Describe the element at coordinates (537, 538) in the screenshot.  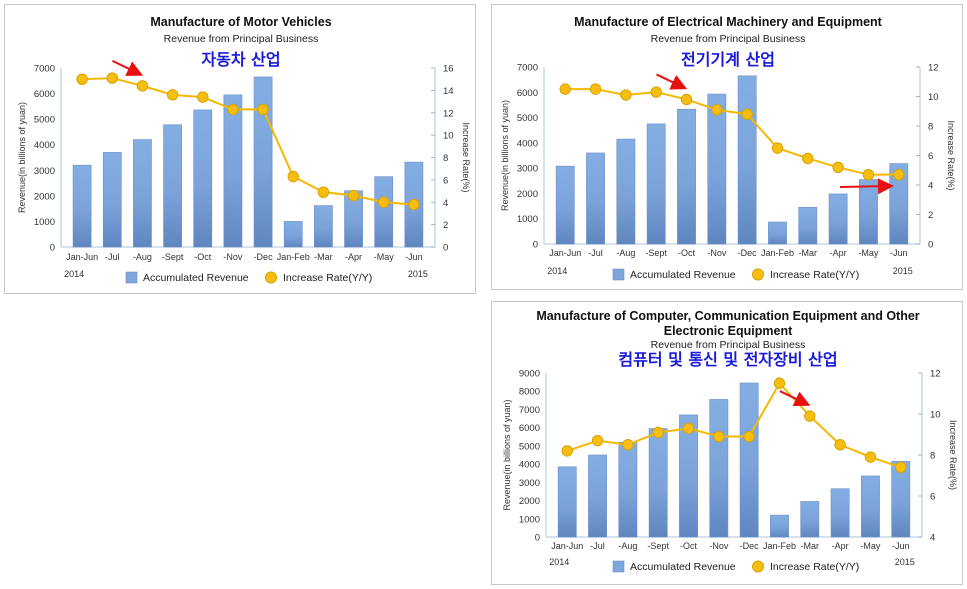
I see `y-tick-label: 0` at that location.